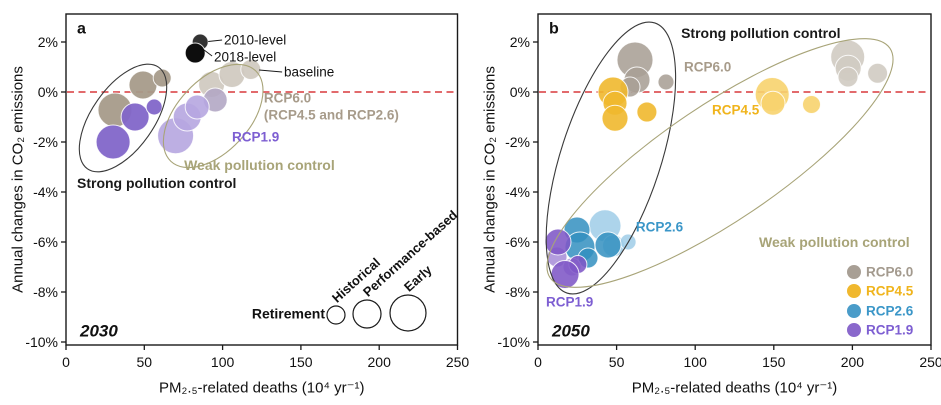 The image size is (941, 405). I want to click on legend-label: RCP2.6, so click(890, 311).